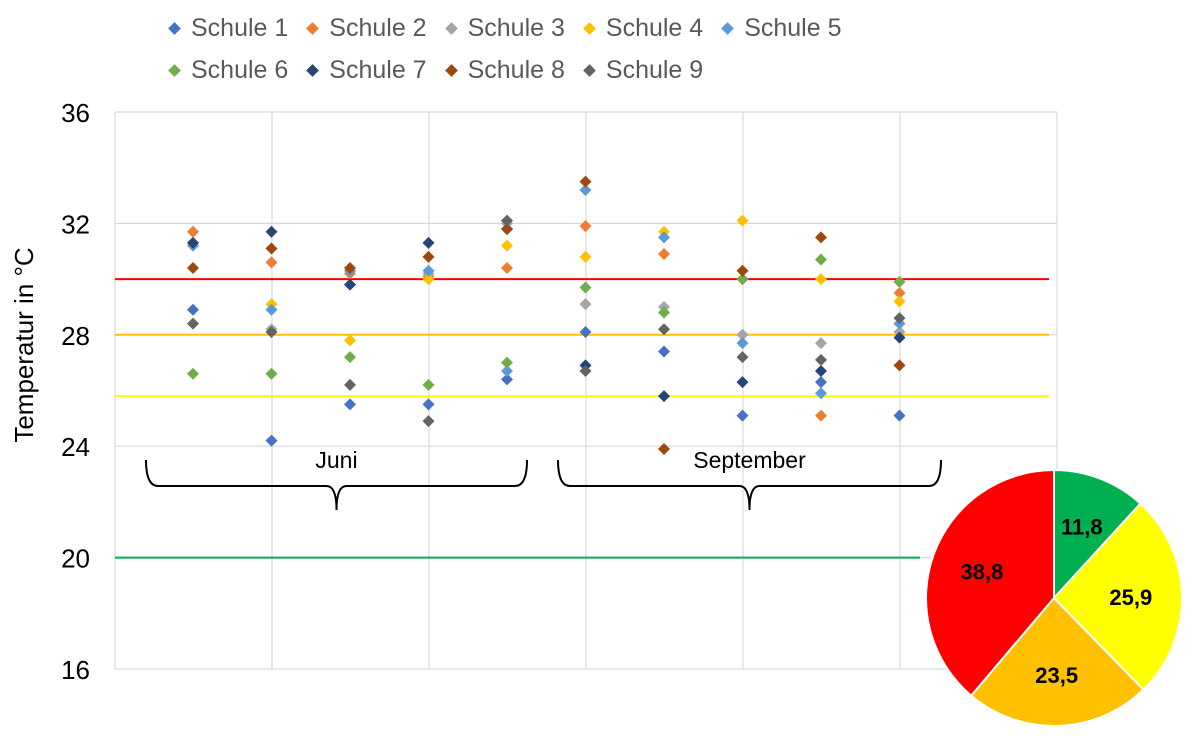  What do you see at coordinates (75, 670) in the screenshot?
I see `y-tick-label: 16` at bounding box center [75, 670].